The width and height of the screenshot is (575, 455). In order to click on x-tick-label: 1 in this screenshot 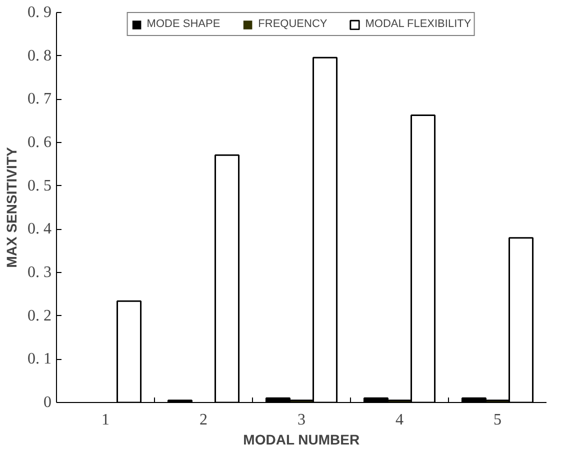, I will do `click(106, 420)`.